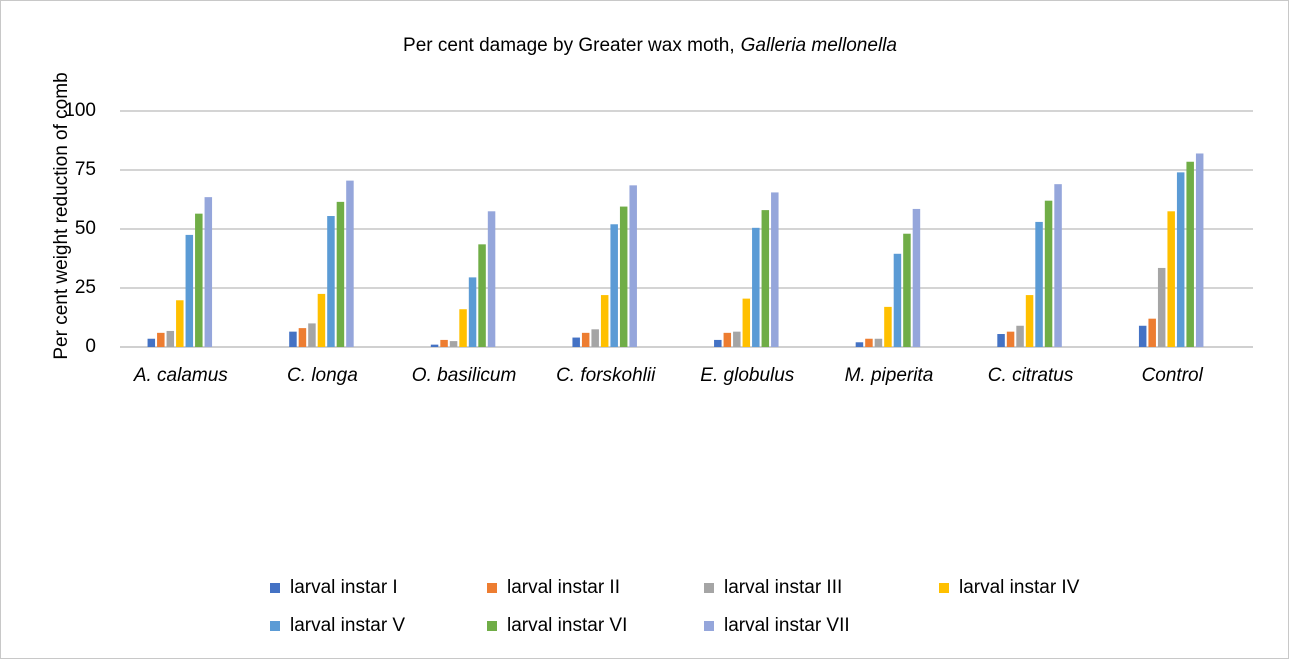 The image size is (1289, 659). Describe the element at coordinates (85, 228) in the screenshot. I see `y-tick-label: 50` at that location.